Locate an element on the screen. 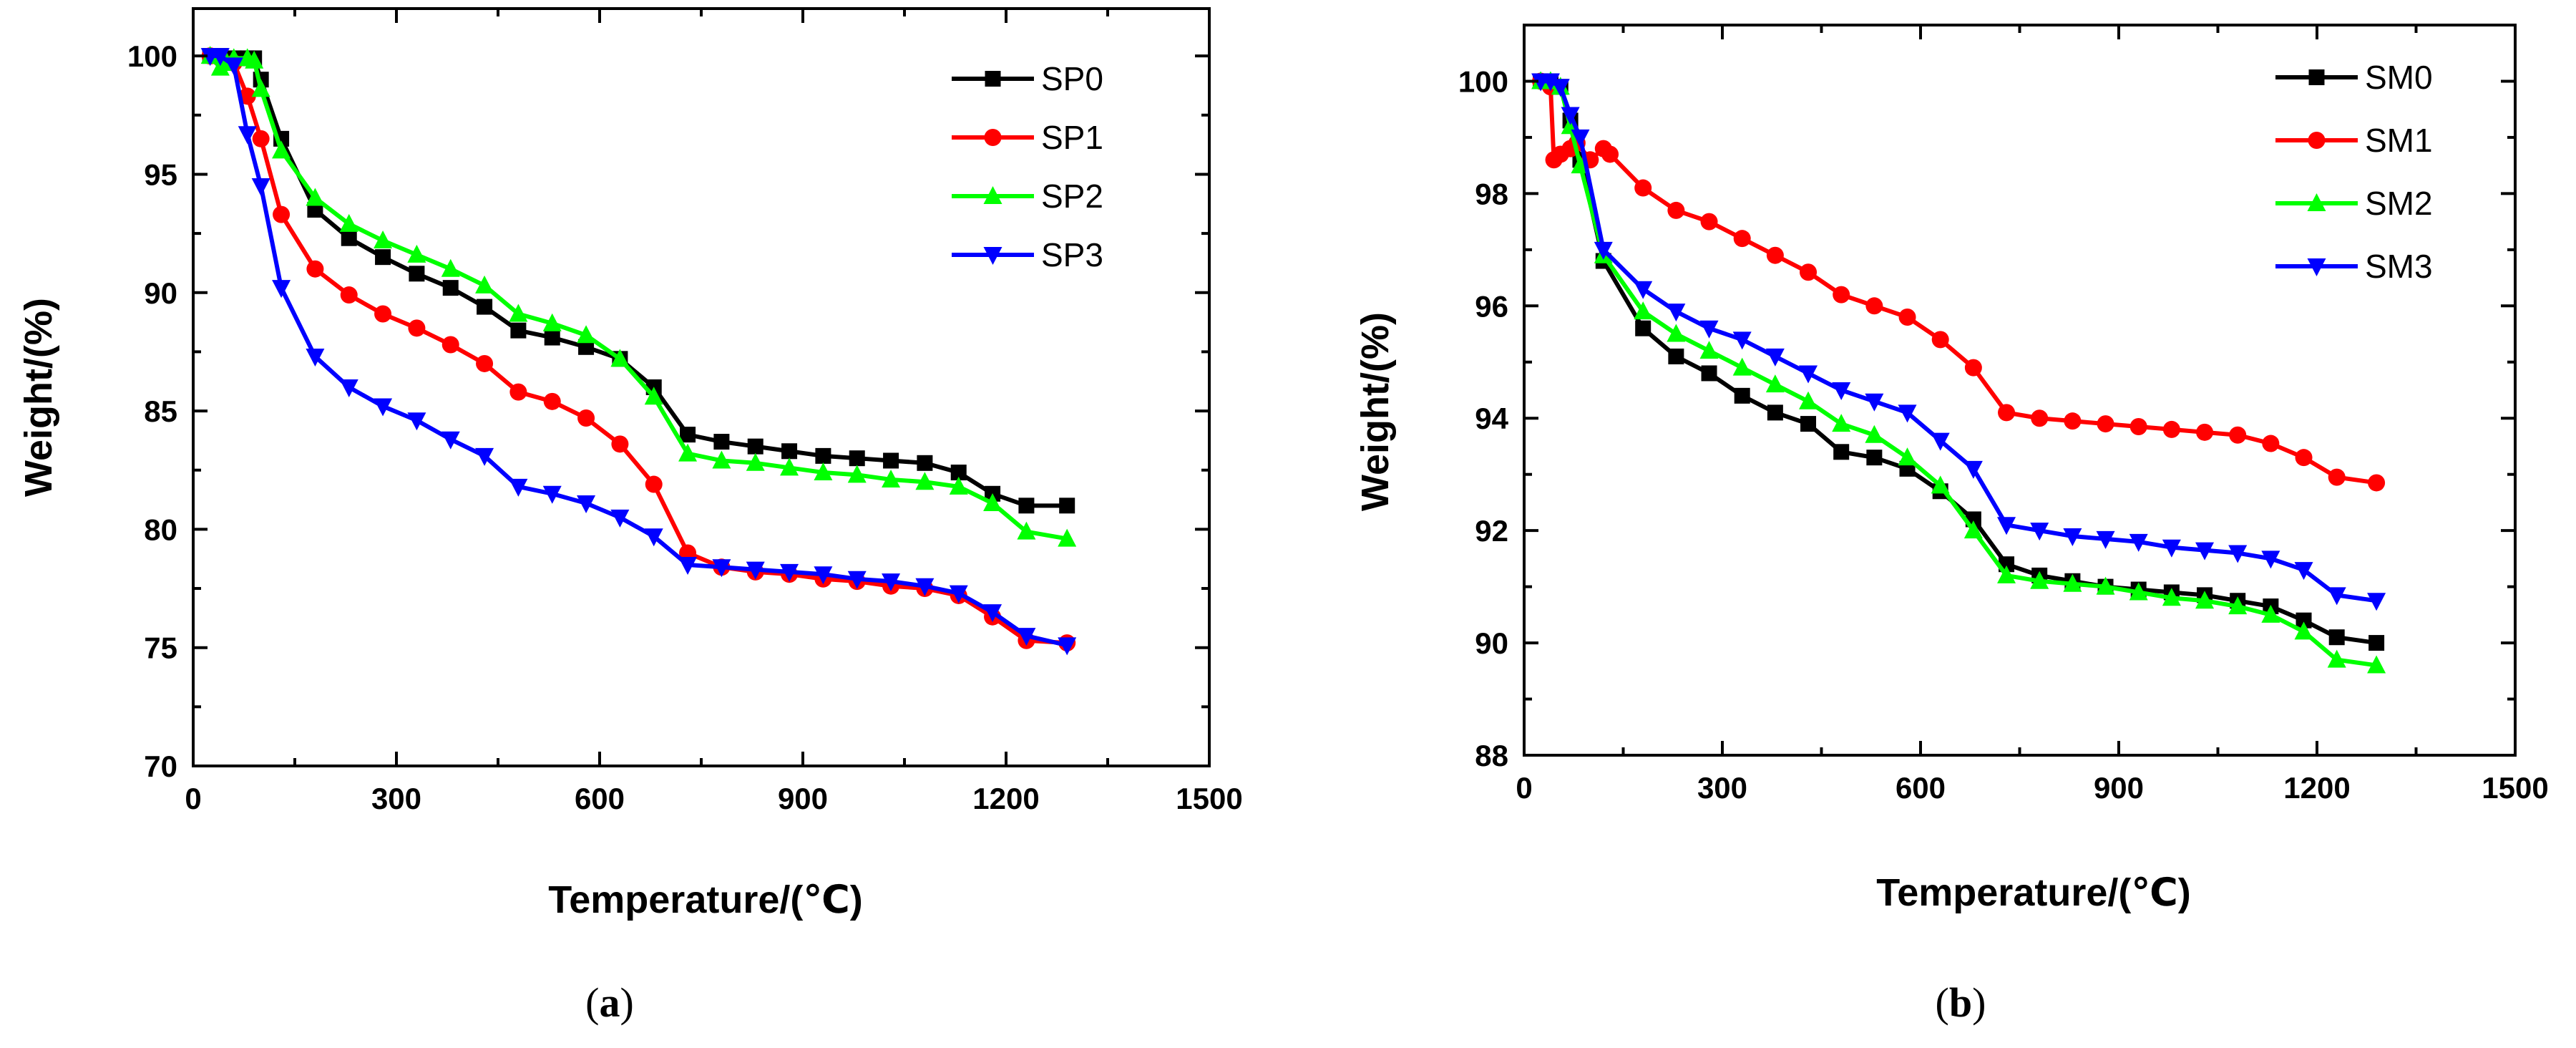 This screenshot has width=2576, height=1048. legend-marker-SM0 is located at coordinates (2316, 77).